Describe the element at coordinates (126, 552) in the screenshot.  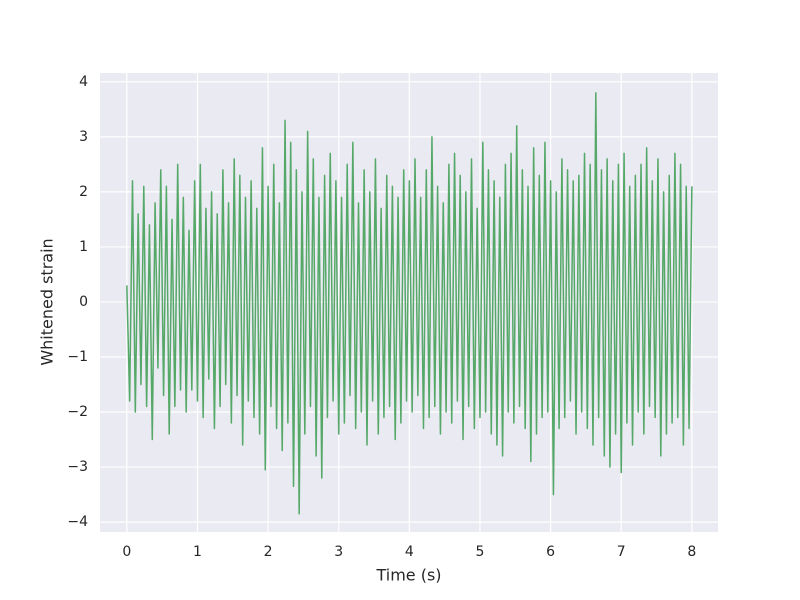
I see `x-tick-label: 0` at that location.